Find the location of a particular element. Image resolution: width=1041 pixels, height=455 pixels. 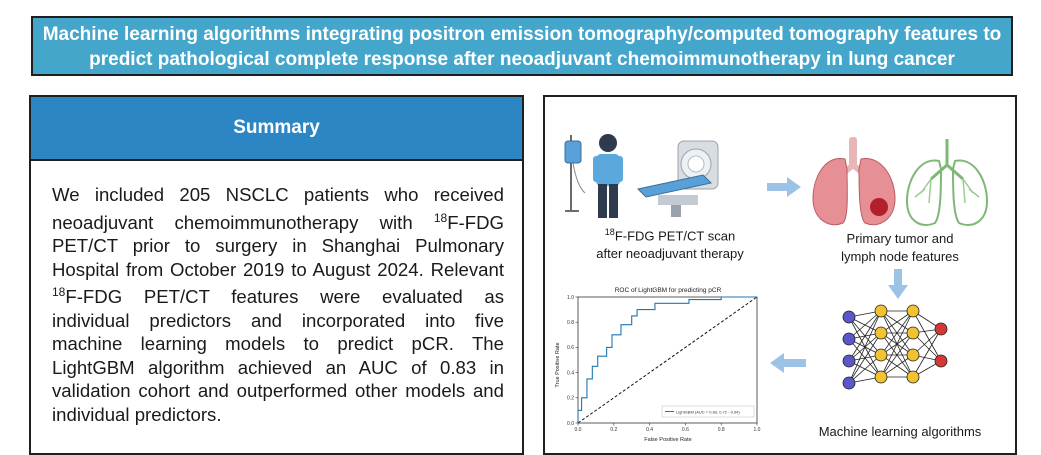

features-label-line-2: lymph node features is located at coordinates (900, 256).